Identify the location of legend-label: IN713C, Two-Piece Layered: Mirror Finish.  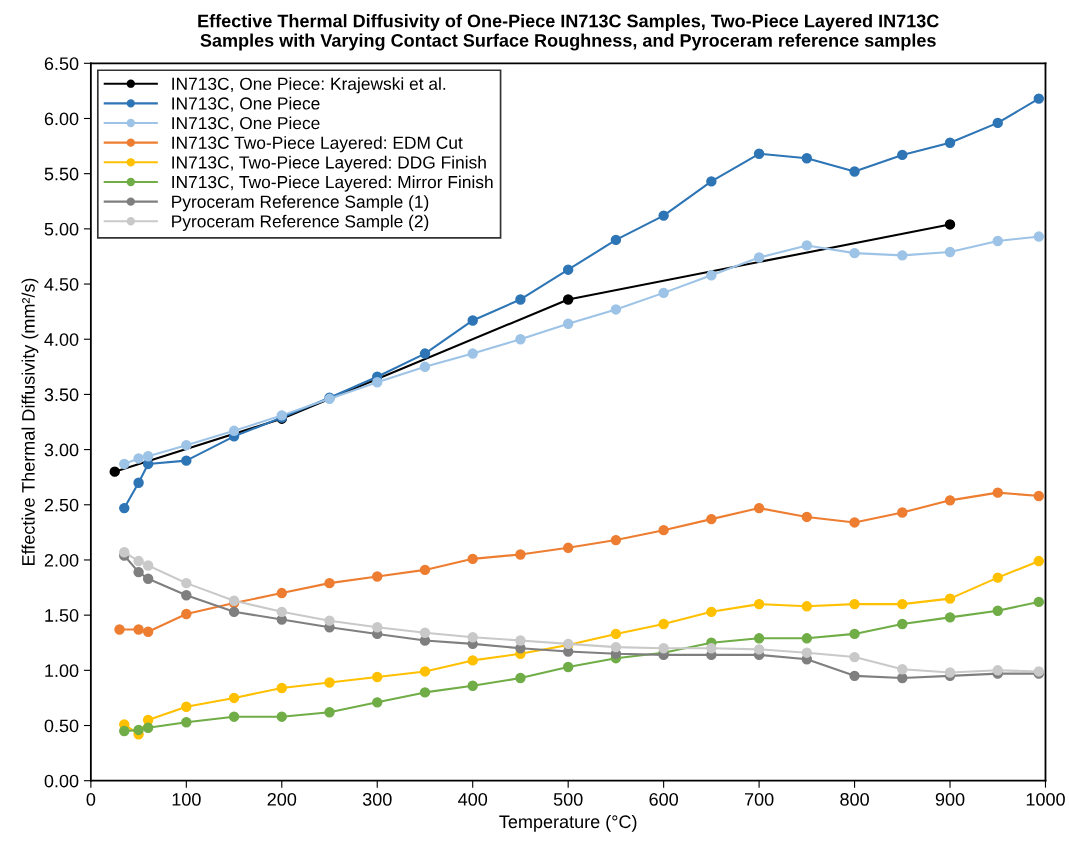
(332, 183).